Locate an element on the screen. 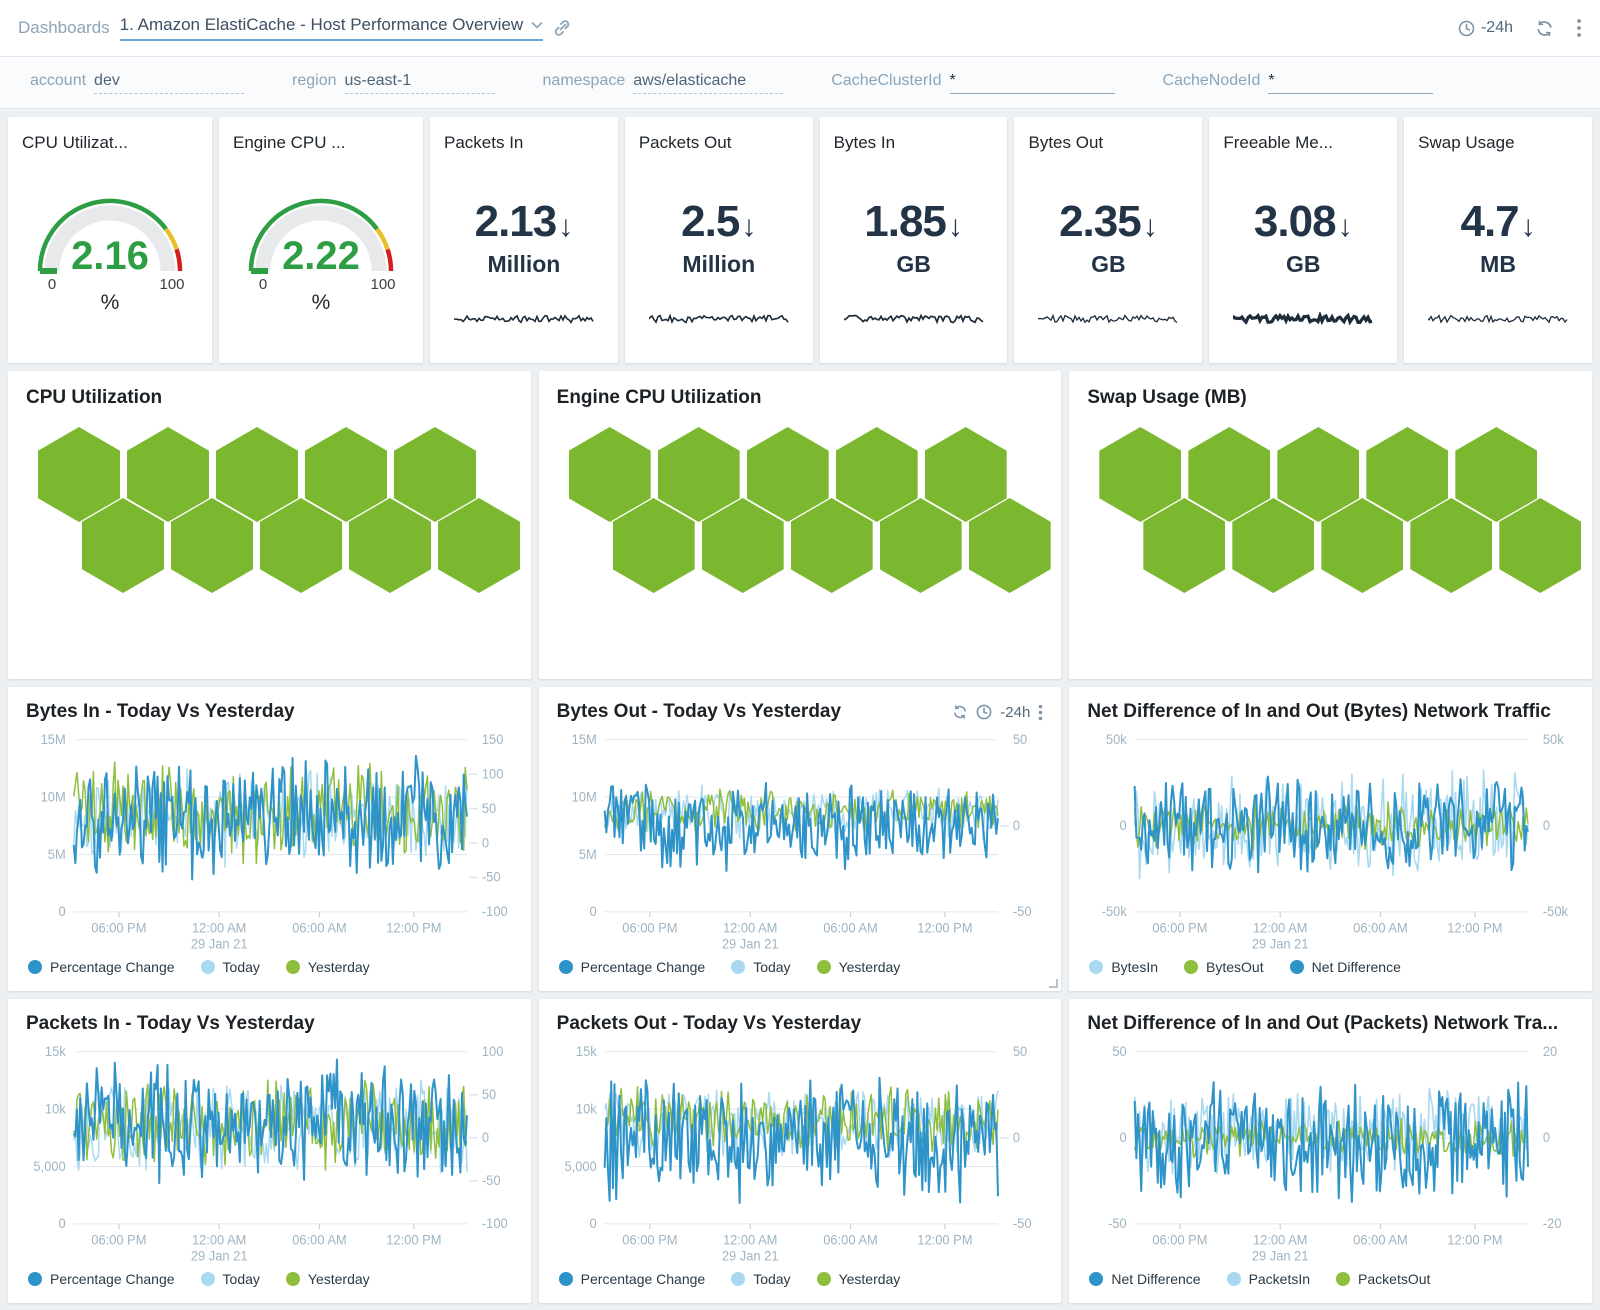  kpi-card-packets-out: Packets Out 2.5↓ Million is located at coordinates (718, 240).